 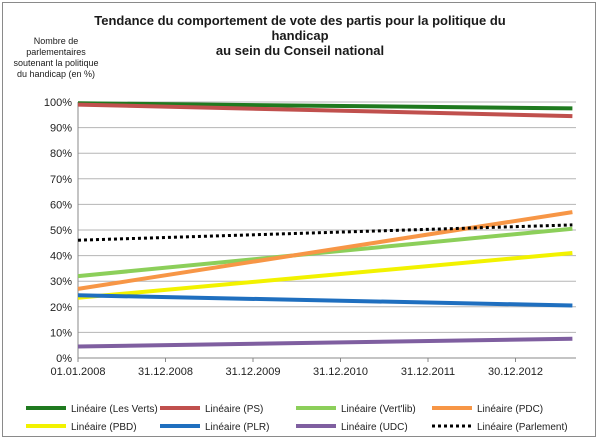 What do you see at coordinates (300, 35) in the screenshot?
I see `chart-title-line-2: handicap` at bounding box center [300, 35].